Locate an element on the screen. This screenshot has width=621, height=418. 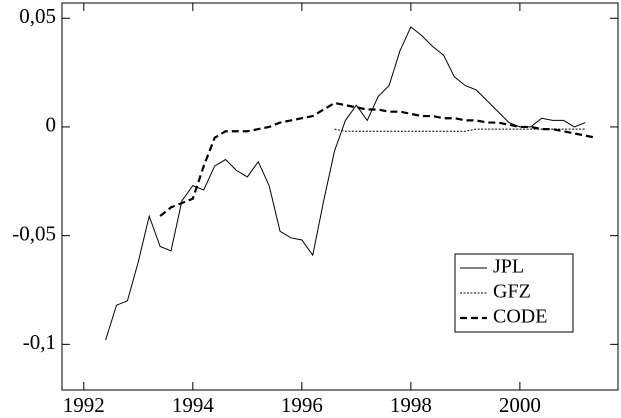
x-tick-label: 1992 is located at coordinates (84, 405).